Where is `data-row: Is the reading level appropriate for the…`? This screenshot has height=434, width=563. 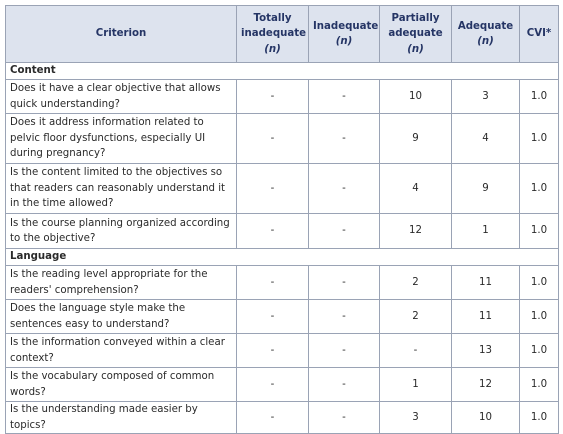
data-row: Is the reading level appropriate for the… is located at coordinates (282, 282).